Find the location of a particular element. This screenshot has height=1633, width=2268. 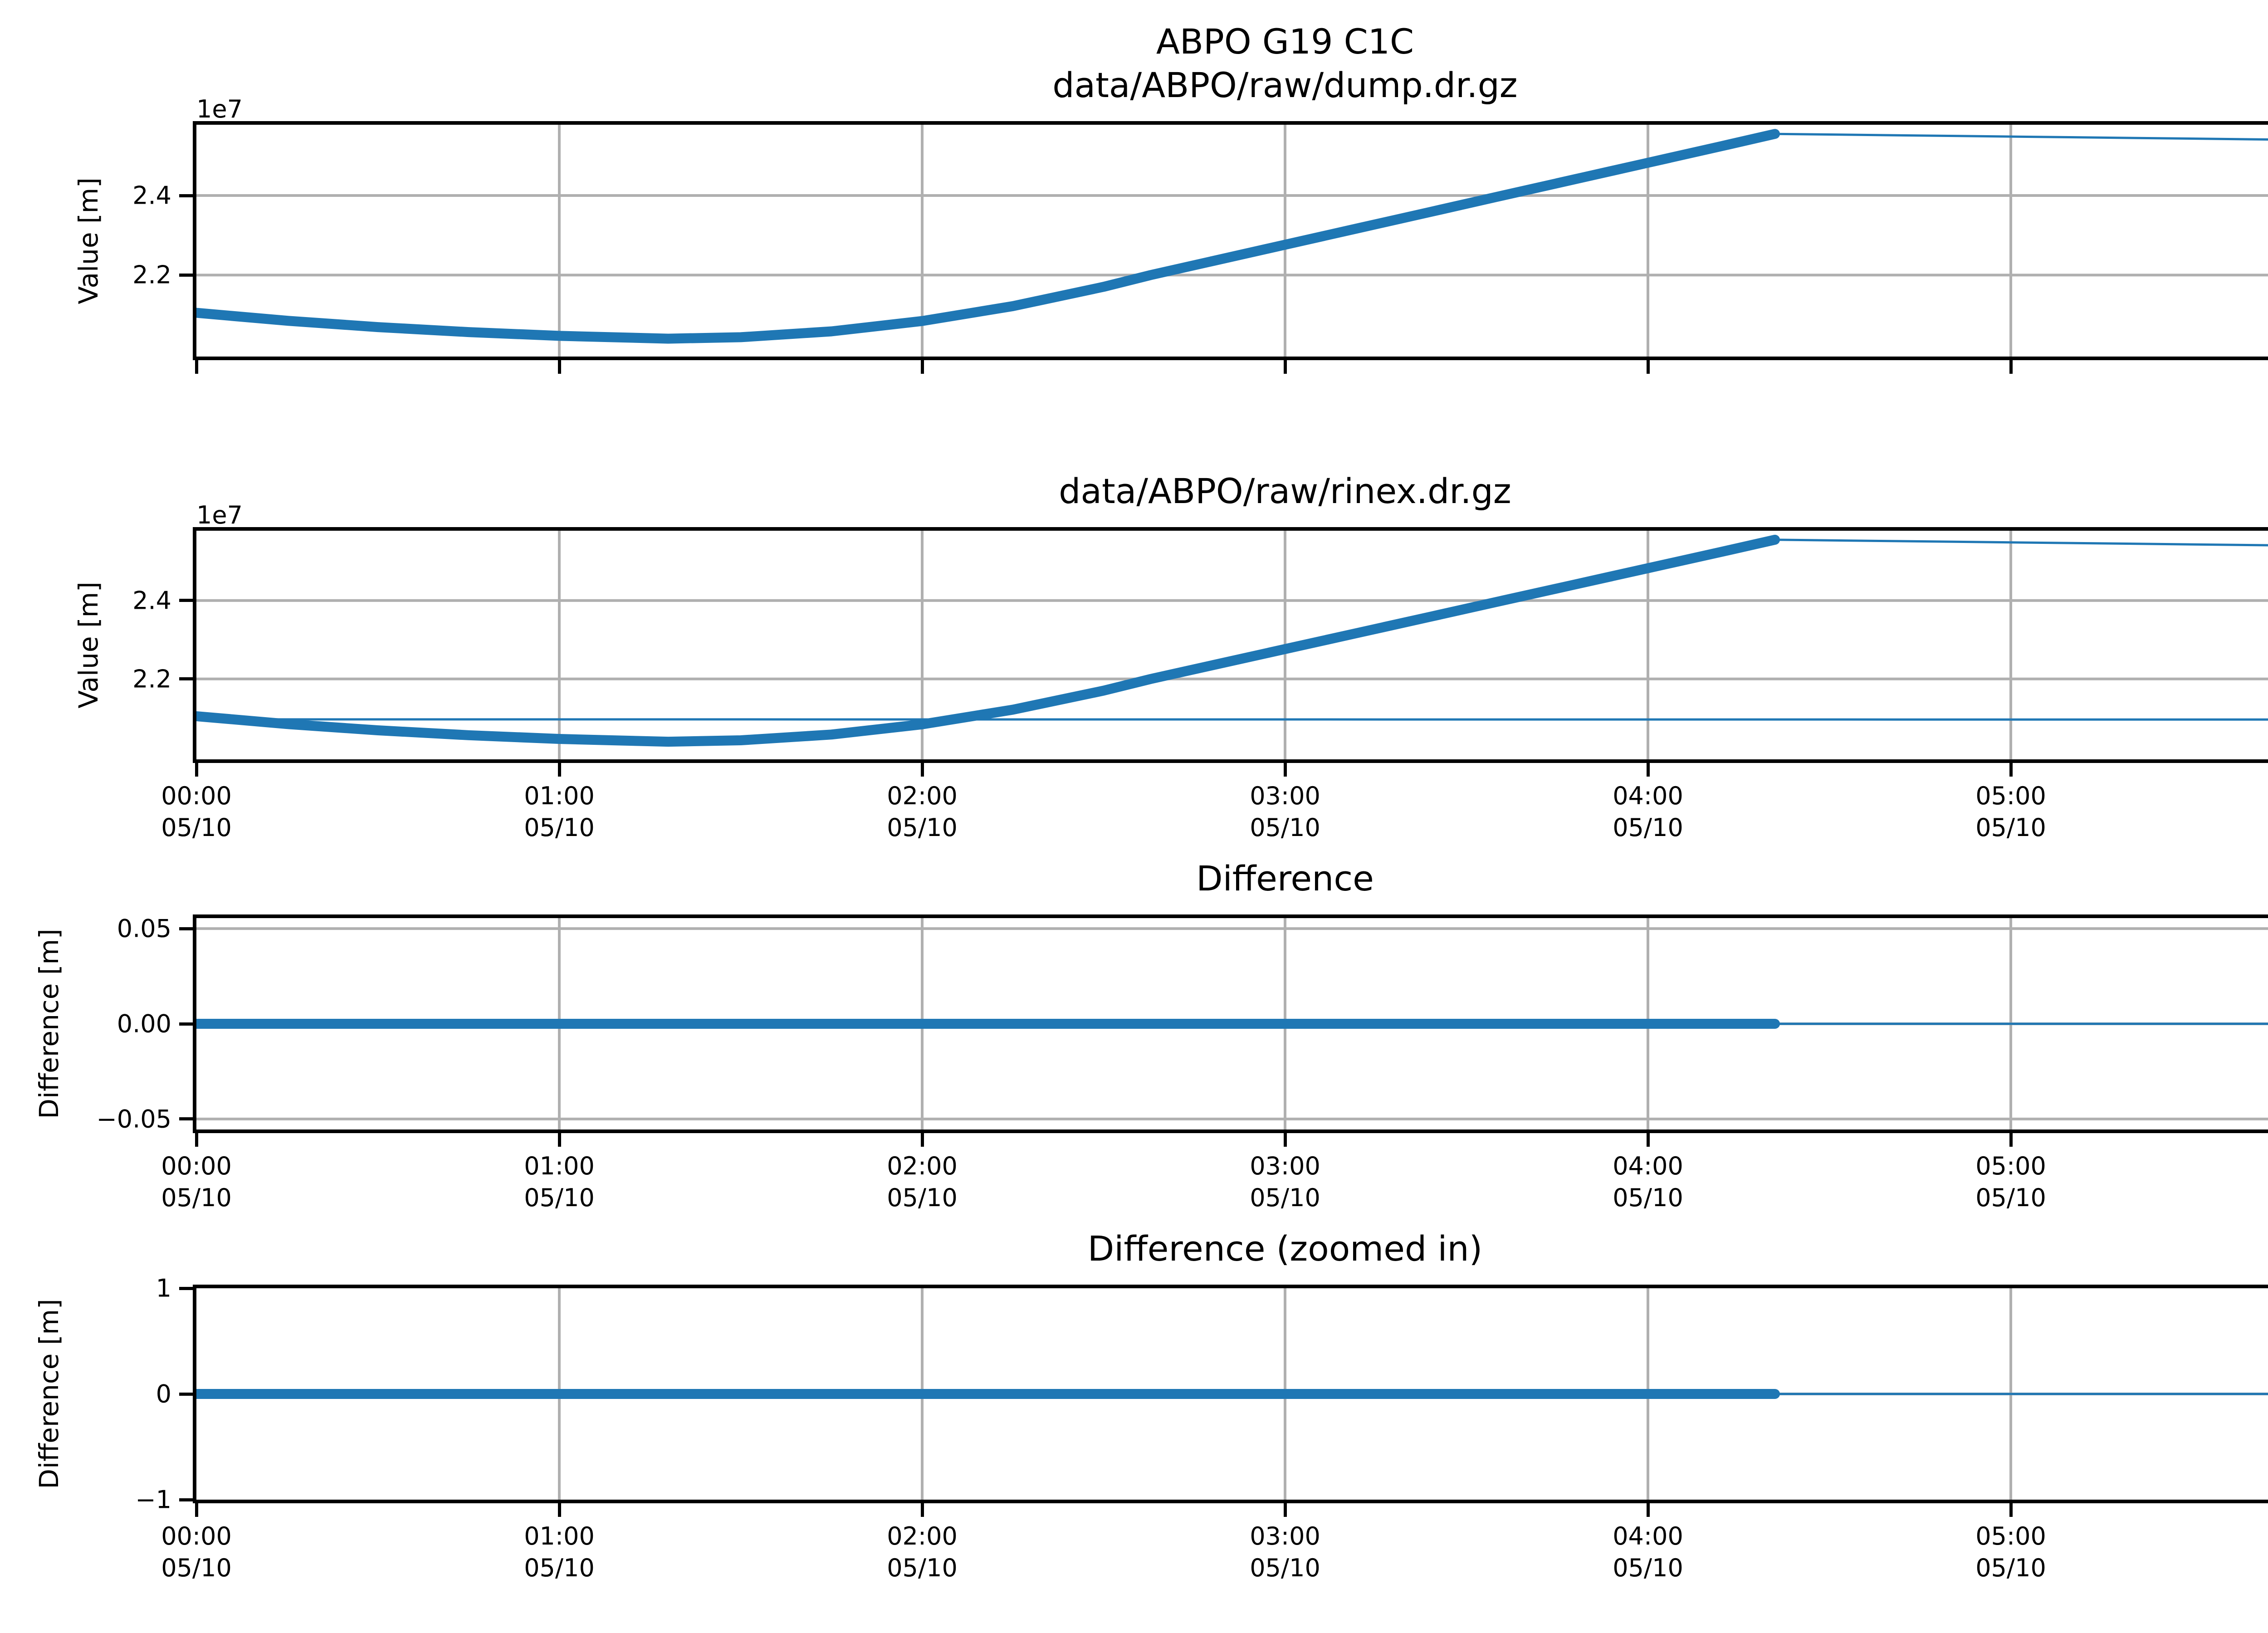

x-tick-label: 02:00 05/10 is located at coordinates (923, 1552).